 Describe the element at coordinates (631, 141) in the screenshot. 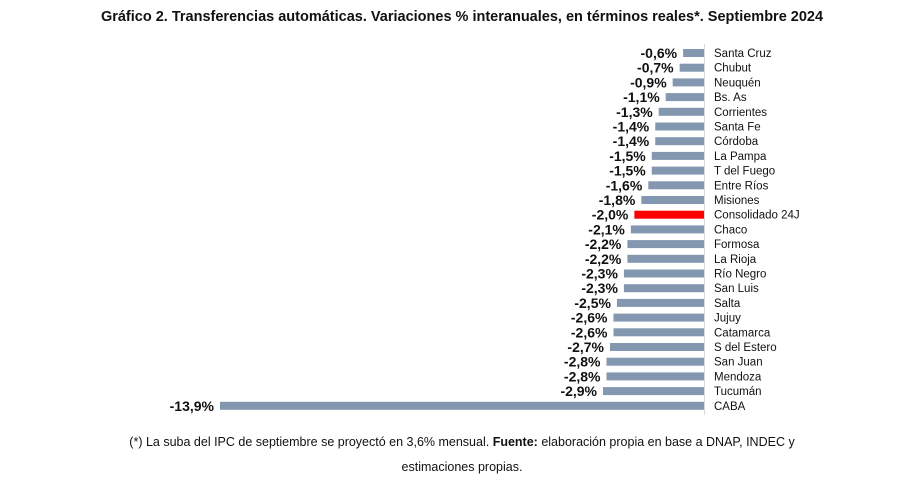

I see `data-label-6: -1,4%` at that location.